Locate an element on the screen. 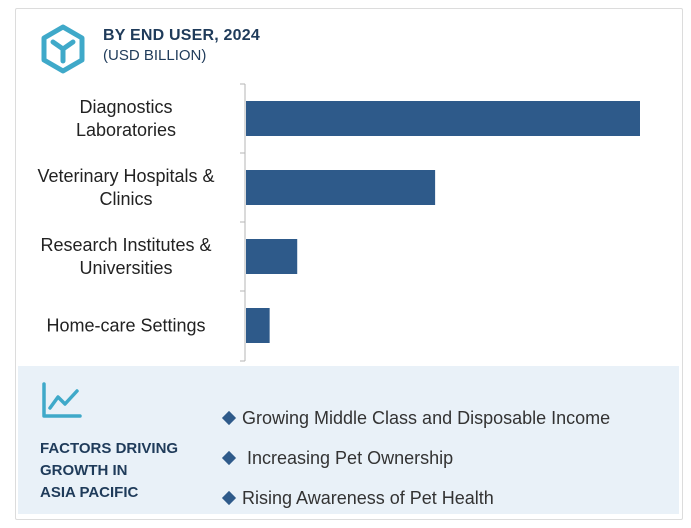  factor-item: Rising Awareness of Pet Health is located at coordinates (415, 498).